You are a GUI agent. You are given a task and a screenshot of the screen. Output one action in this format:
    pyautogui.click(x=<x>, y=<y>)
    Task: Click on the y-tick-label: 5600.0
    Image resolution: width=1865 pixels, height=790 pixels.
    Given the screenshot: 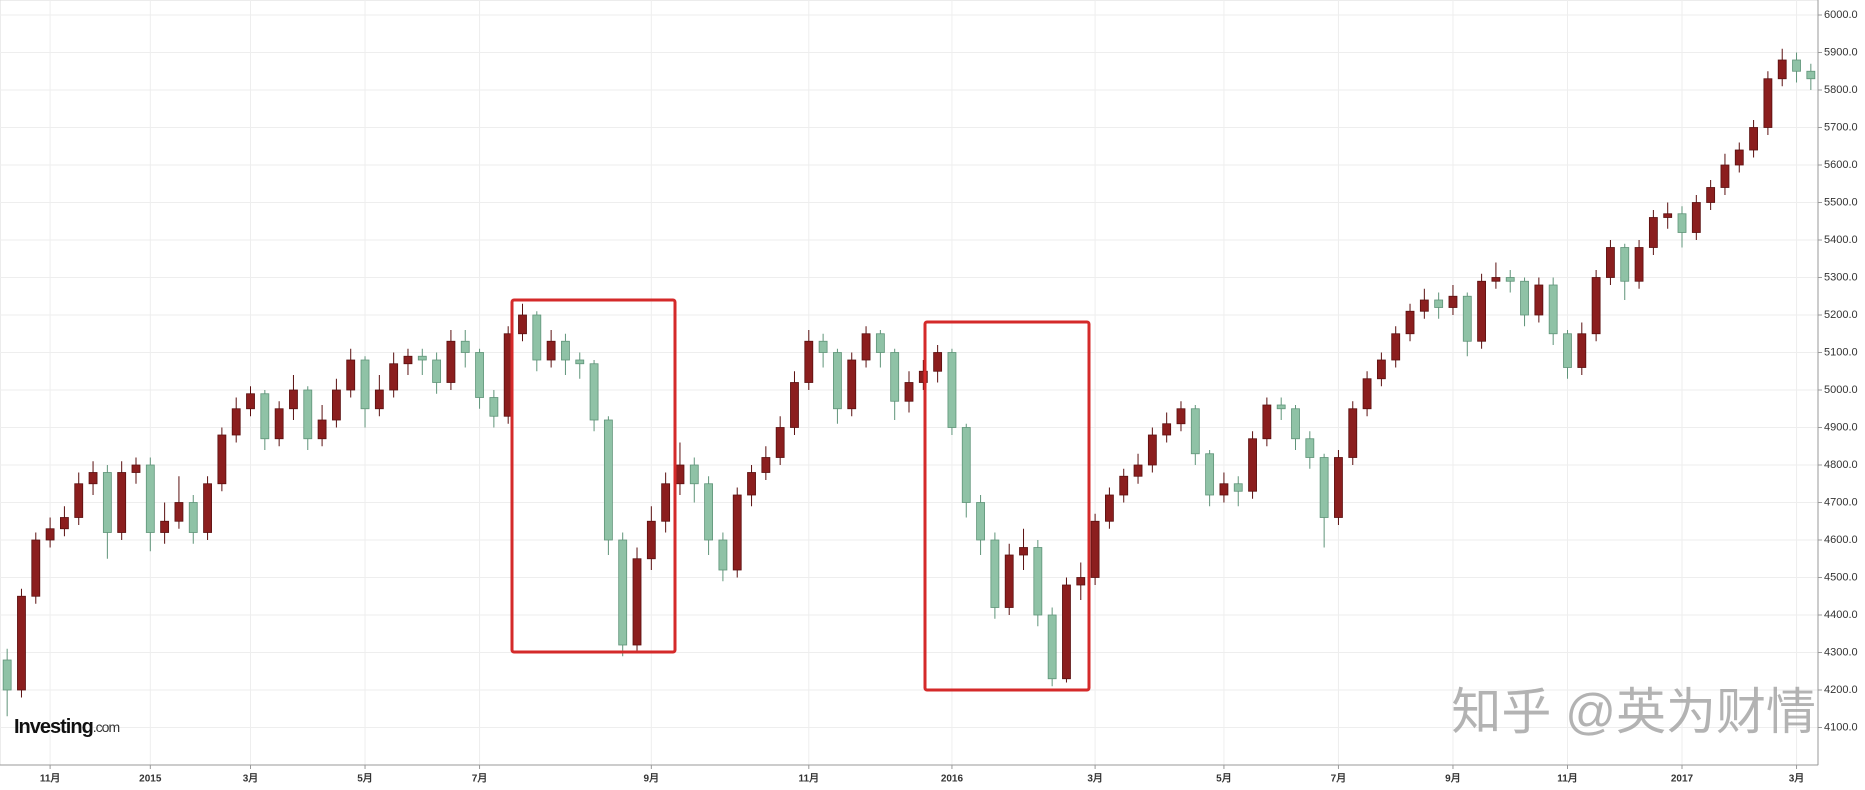 What is the action you would take?
    pyautogui.click(x=1841, y=165)
    